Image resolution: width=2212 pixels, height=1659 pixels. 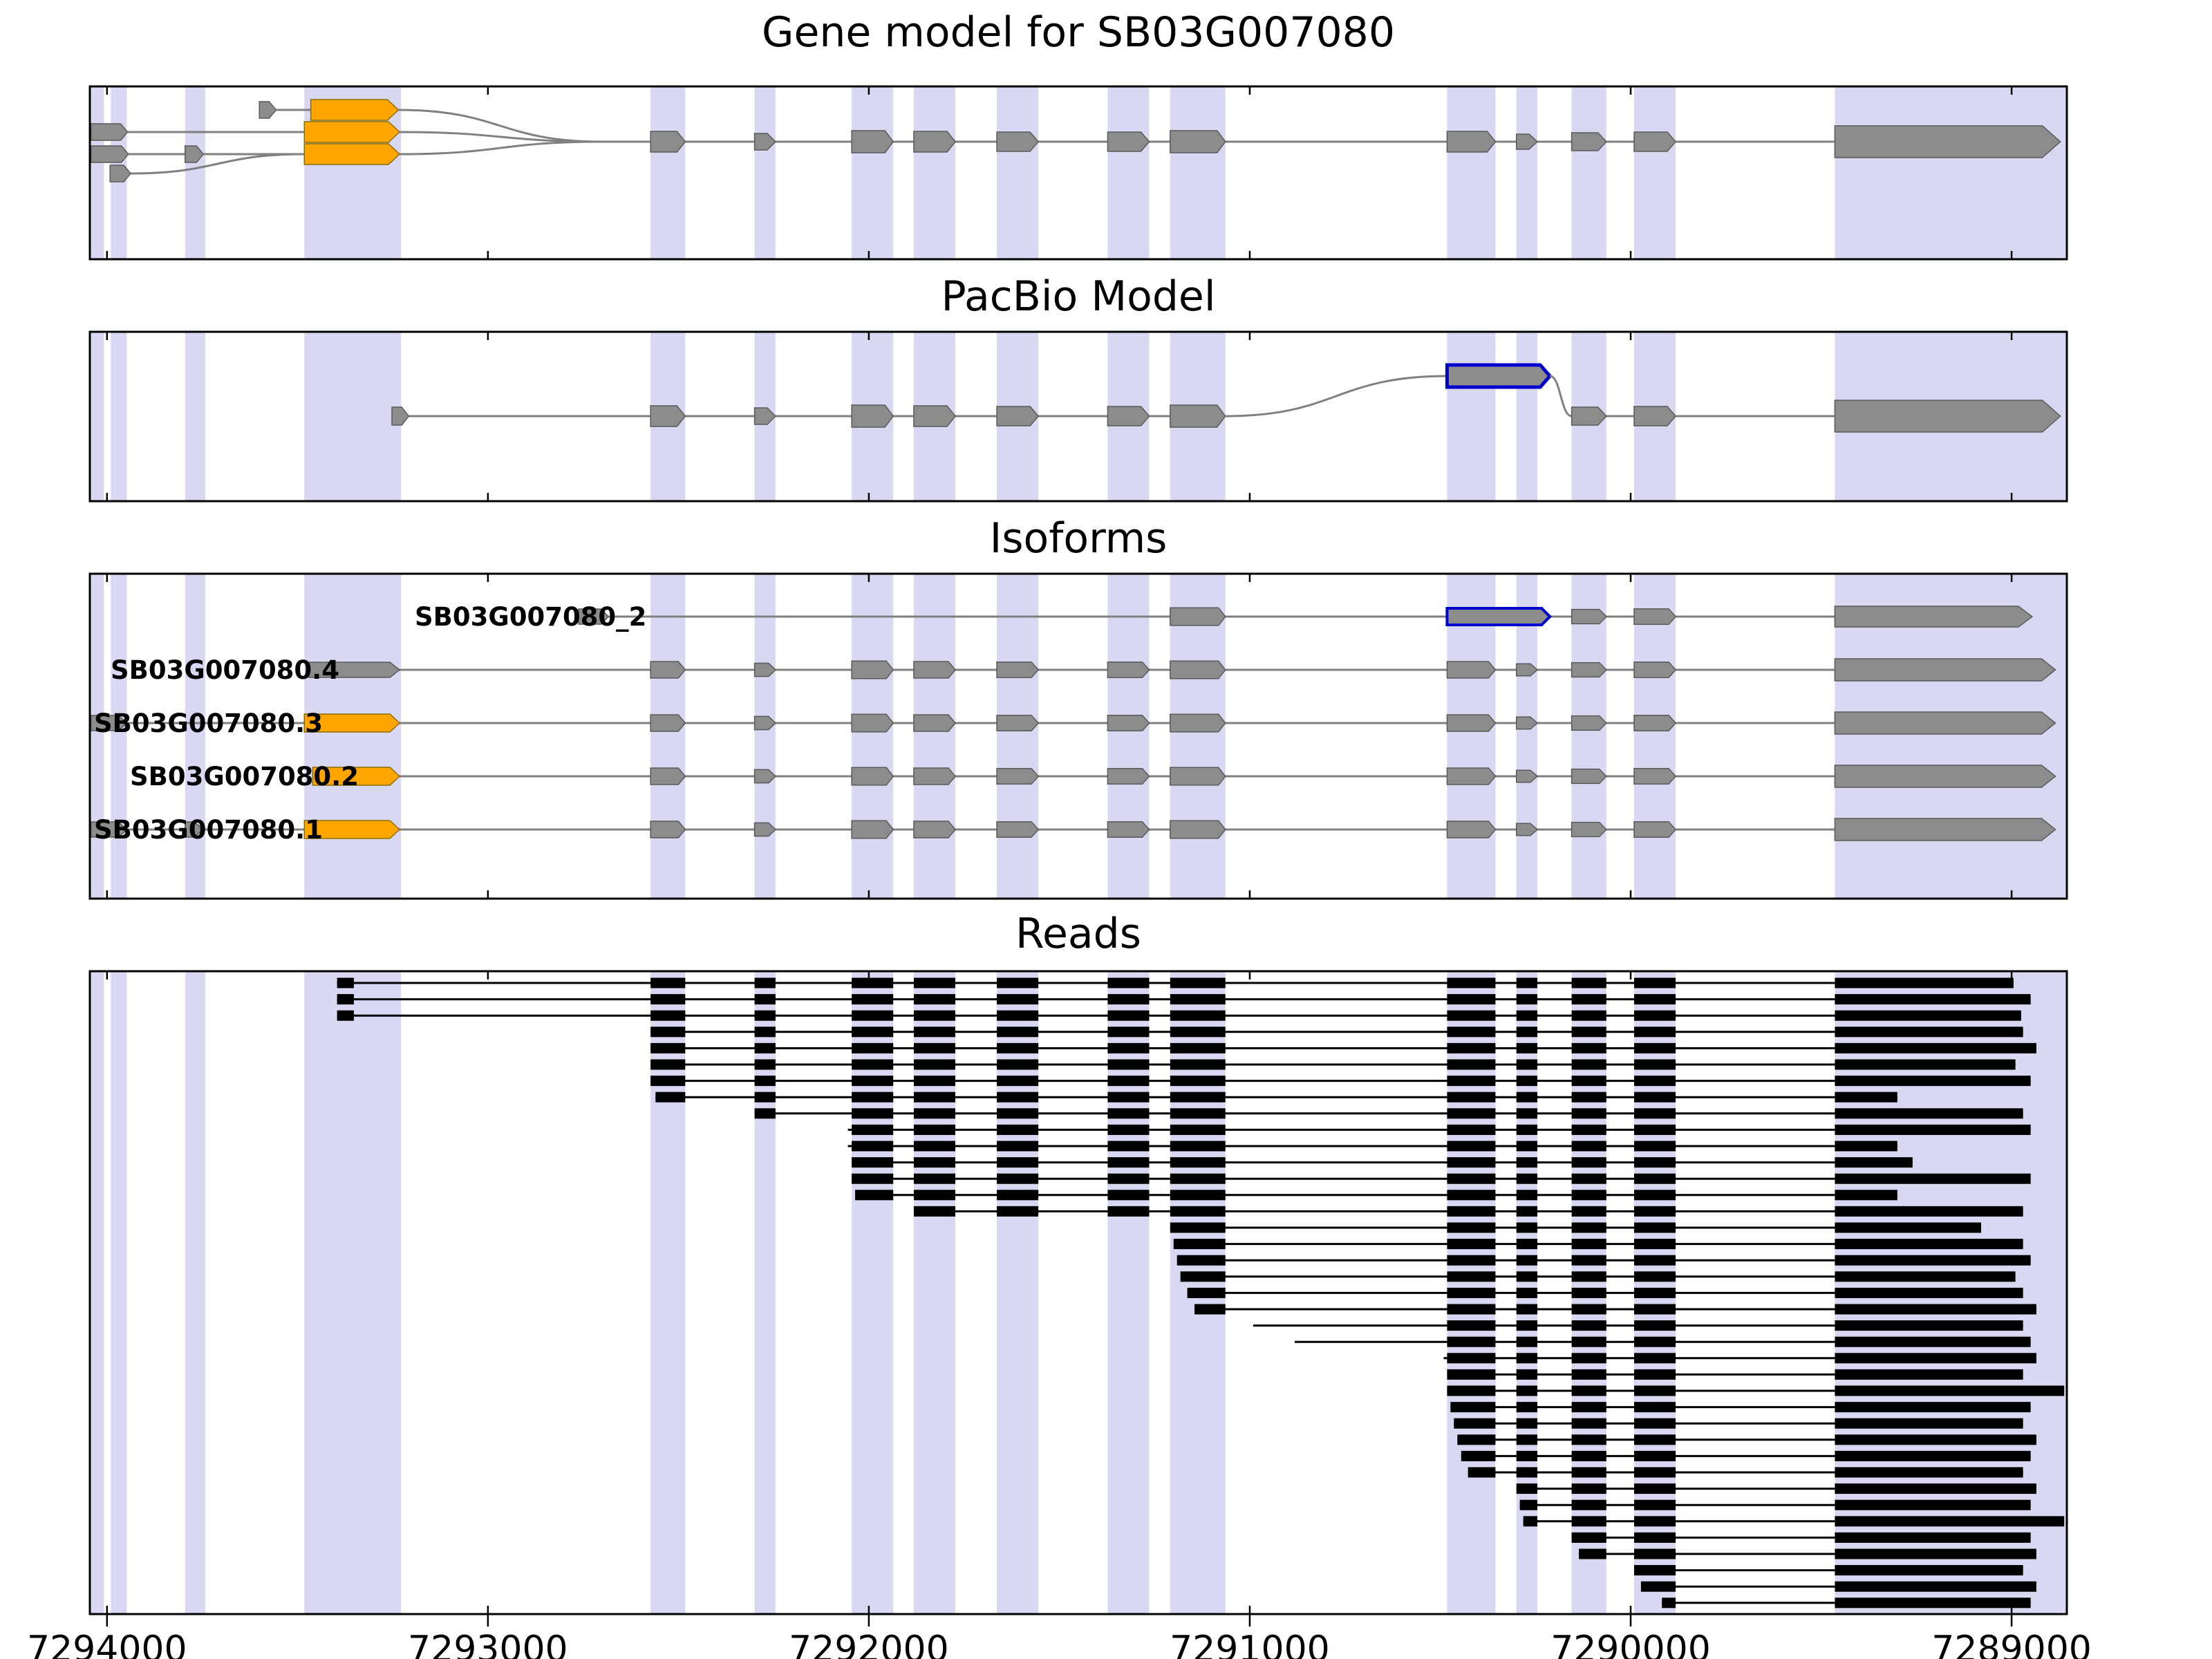 I want to click on utr-exon, so click(x=268, y=110).